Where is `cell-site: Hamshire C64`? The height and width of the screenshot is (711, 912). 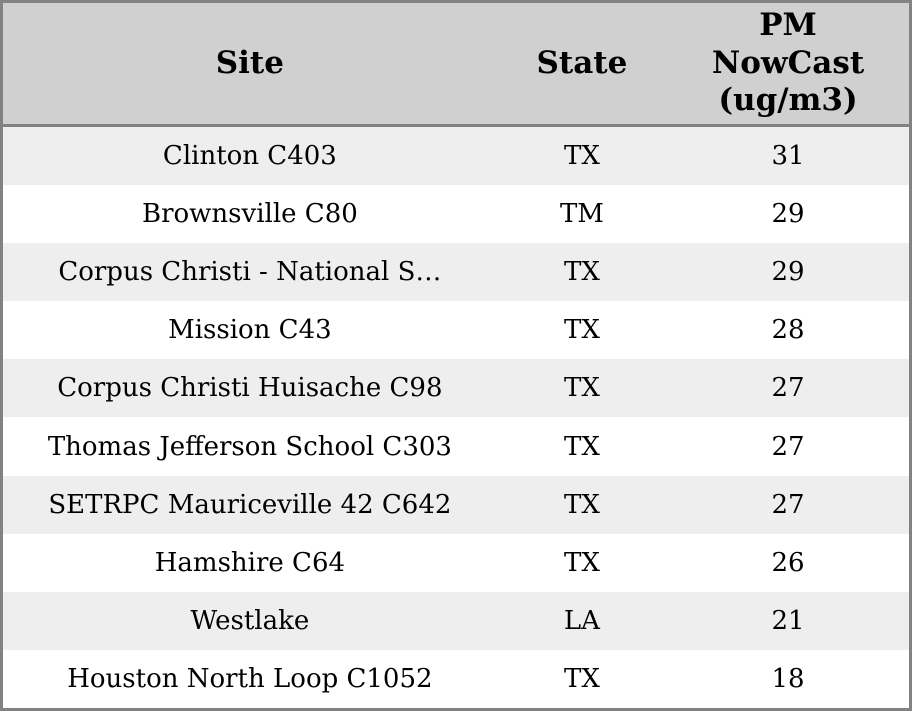
cell-site: Hamshire C64 is located at coordinates (250, 562).